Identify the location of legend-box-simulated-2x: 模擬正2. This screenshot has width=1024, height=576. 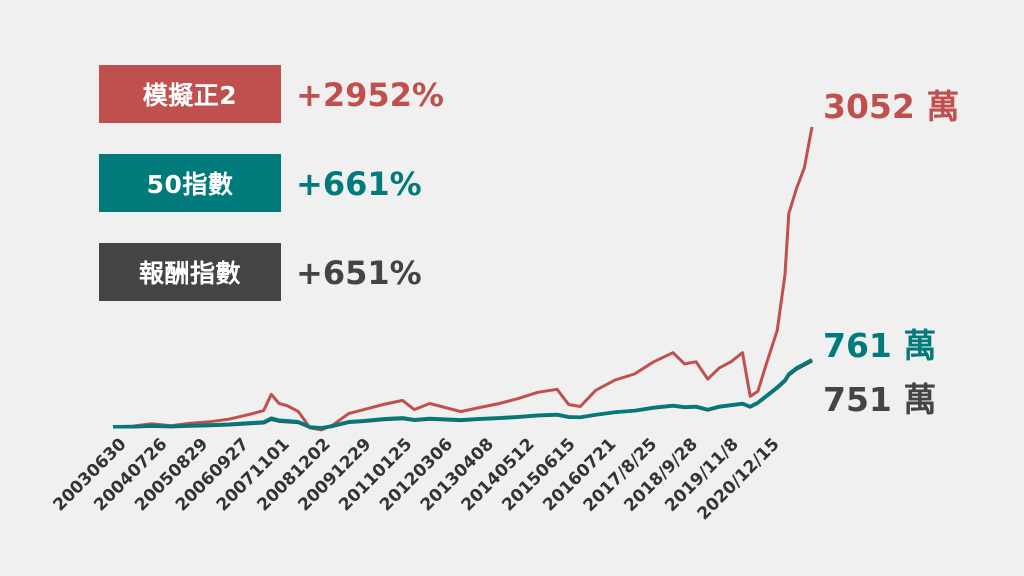
(190, 94).